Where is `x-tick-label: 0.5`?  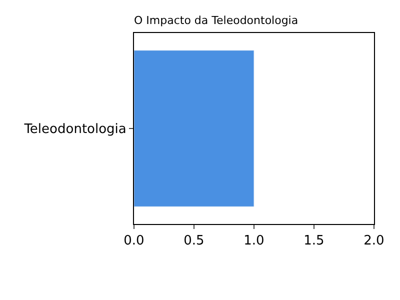 x-tick-label: 0.5 is located at coordinates (194, 241).